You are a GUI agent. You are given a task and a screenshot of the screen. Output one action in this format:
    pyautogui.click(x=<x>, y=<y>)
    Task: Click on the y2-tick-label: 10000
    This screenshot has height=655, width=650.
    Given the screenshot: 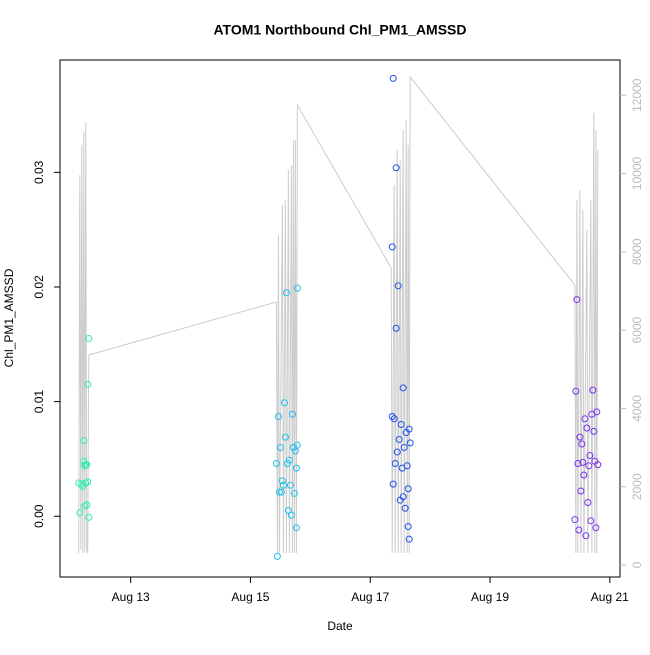 What is the action you would take?
    pyautogui.click(x=637, y=173)
    